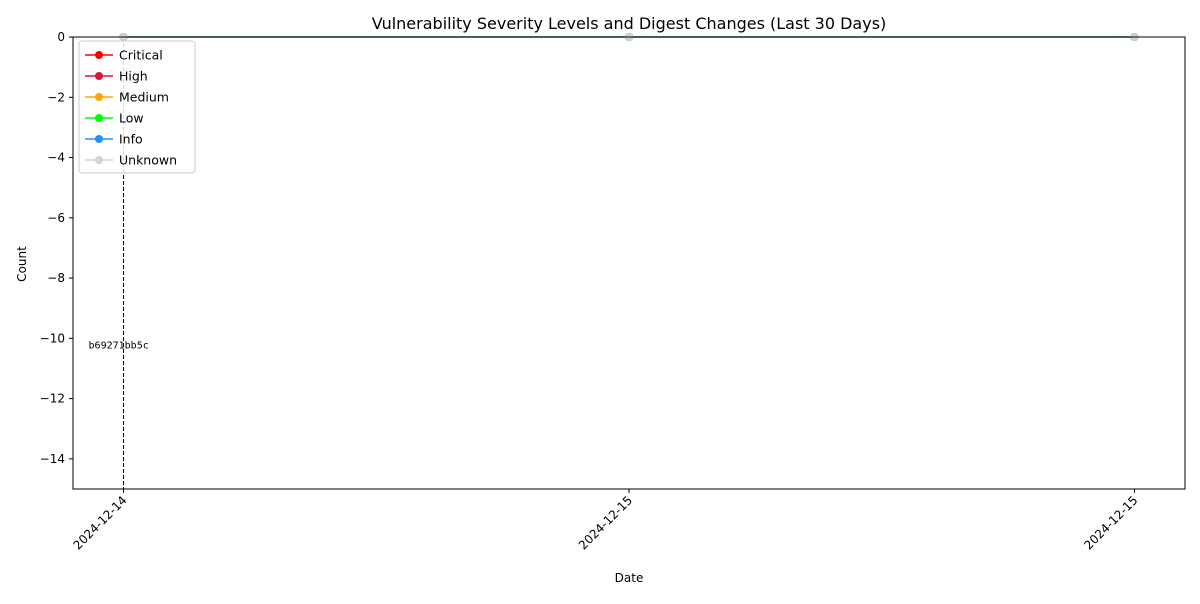 The image size is (1200, 604). What do you see at coordinates (52, 459) in the screenshot?
I see `y-tick-label: −14` at bounding box center [52, 459].